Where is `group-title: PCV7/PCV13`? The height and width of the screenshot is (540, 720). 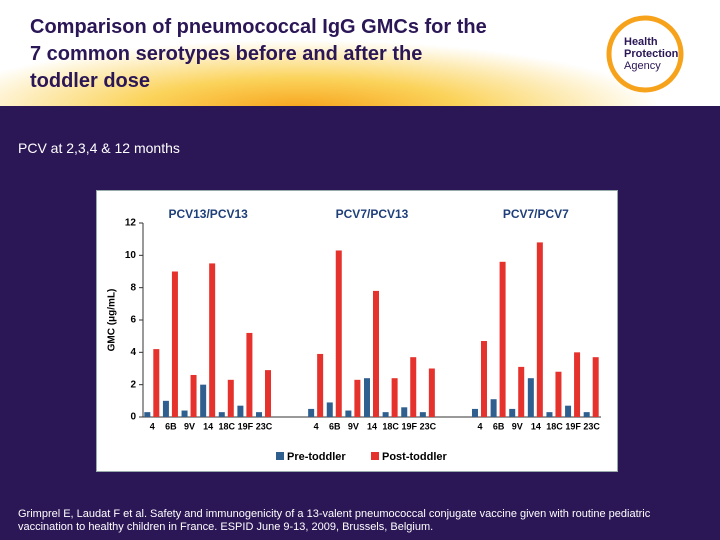
group-title: PCV7/PCV13 is located at coordinates (372, 214).